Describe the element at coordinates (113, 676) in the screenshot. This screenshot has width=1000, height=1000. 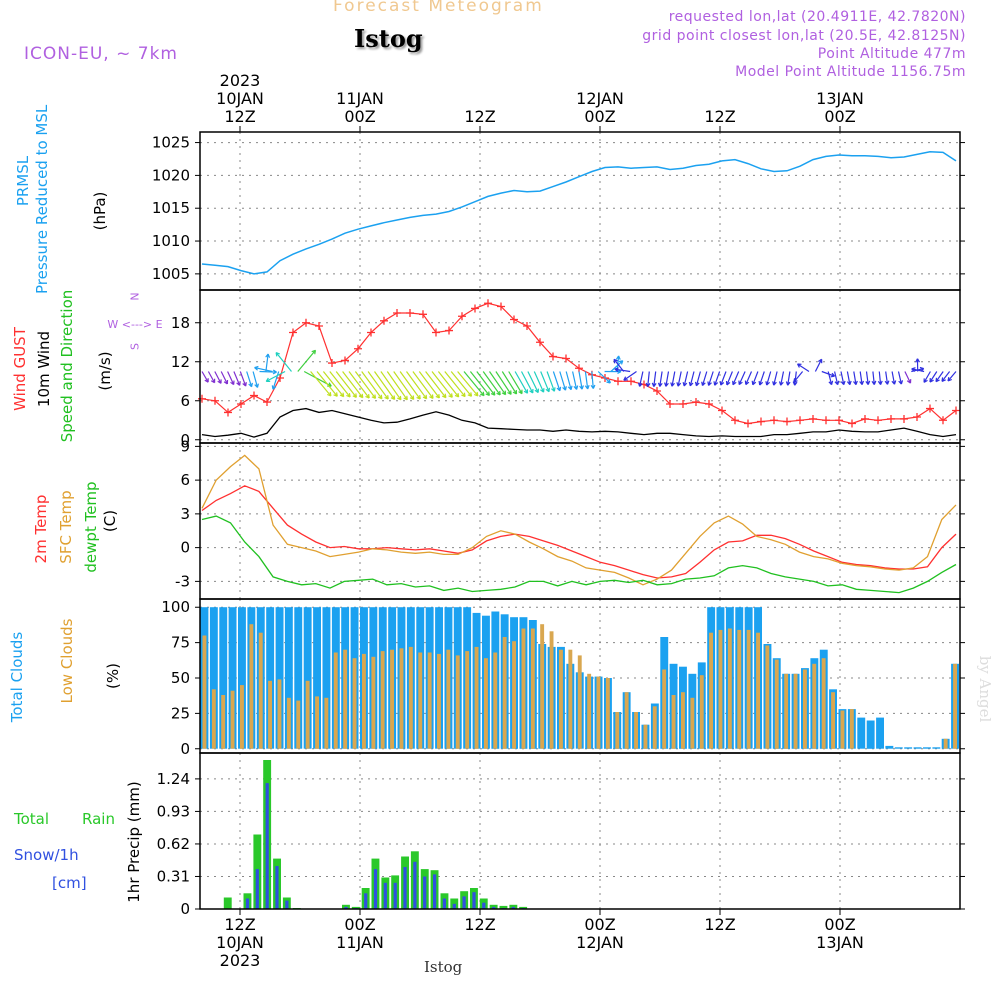
I see `cloud-unit-label: (%)` at that location.